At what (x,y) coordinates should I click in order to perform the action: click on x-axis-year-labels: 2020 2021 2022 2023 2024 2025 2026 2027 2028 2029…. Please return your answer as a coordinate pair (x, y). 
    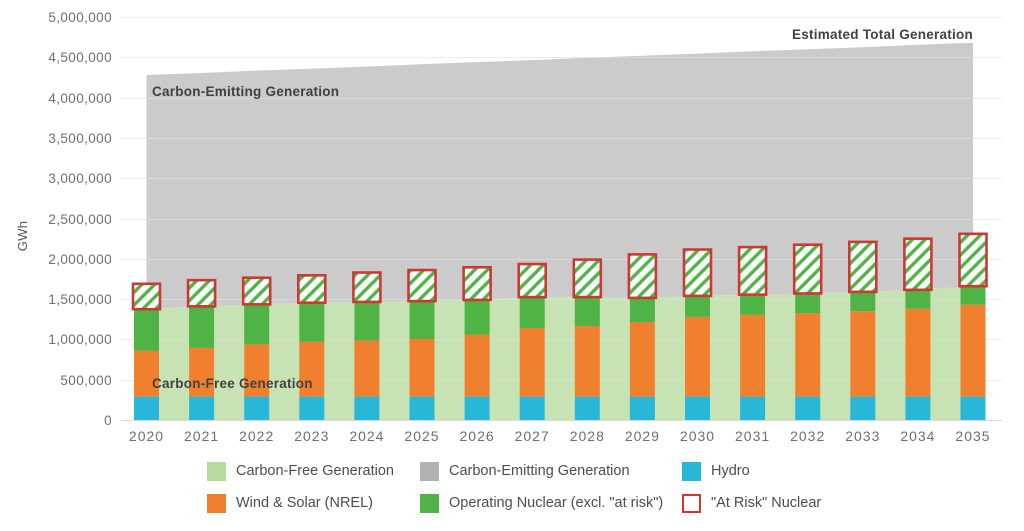
    Looking at the image, I should click on (559, 436).